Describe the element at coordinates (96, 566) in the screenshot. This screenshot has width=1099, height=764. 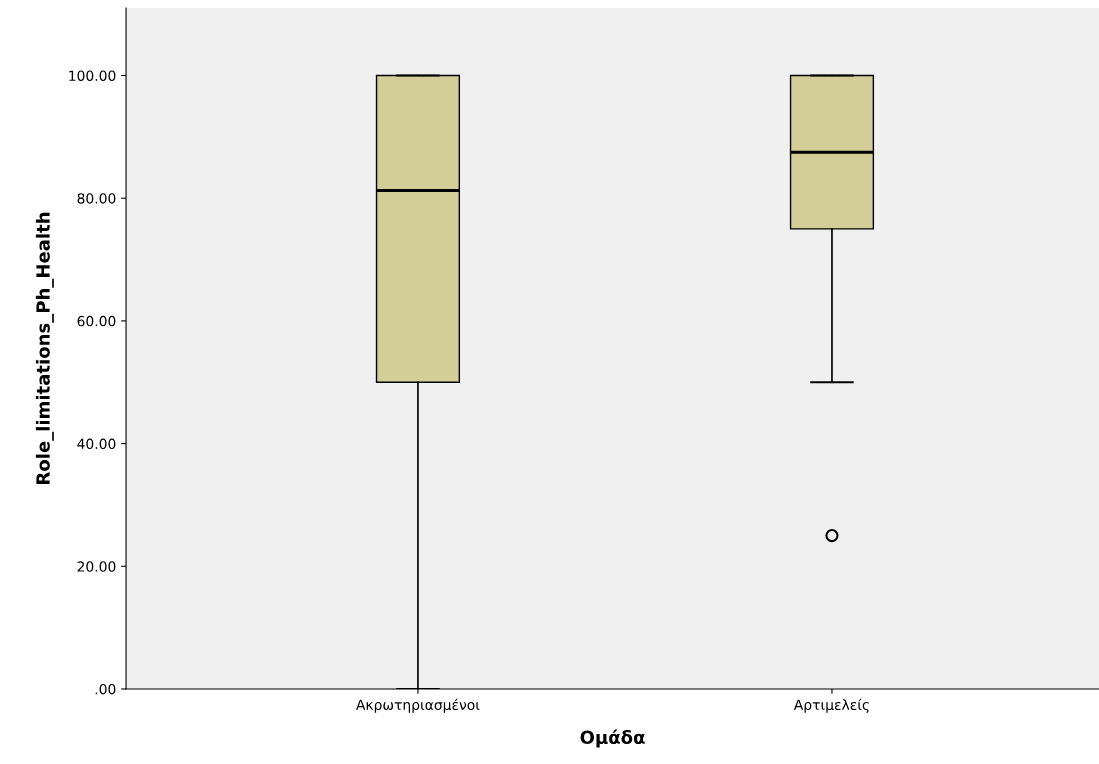
I see `y-tick-label: 20.00` at that location.